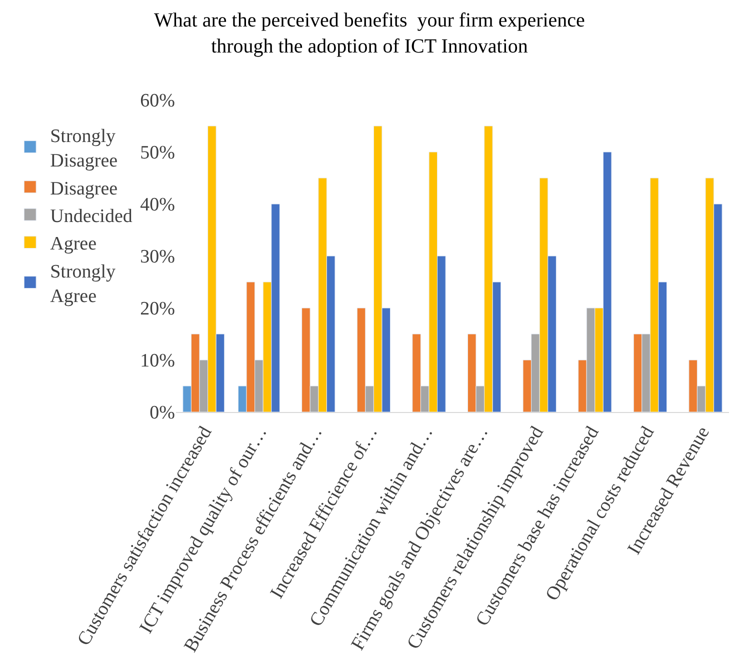  What do you see at coordinates (158, 101) in the screenshot?
I see `y-tick-label: 60%` at bounding box center [158, 101].